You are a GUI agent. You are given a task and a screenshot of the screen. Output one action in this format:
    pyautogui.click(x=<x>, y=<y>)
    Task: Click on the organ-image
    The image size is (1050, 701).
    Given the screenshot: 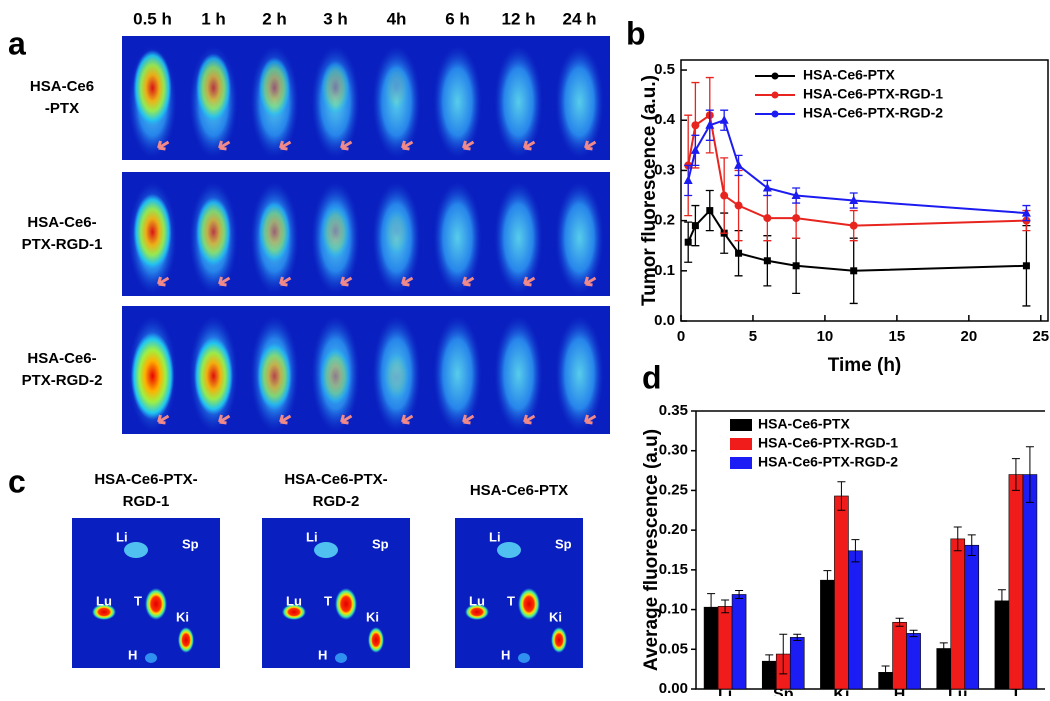 What is the action you would take?
    pyautogui.click(x=336, y=593)
    